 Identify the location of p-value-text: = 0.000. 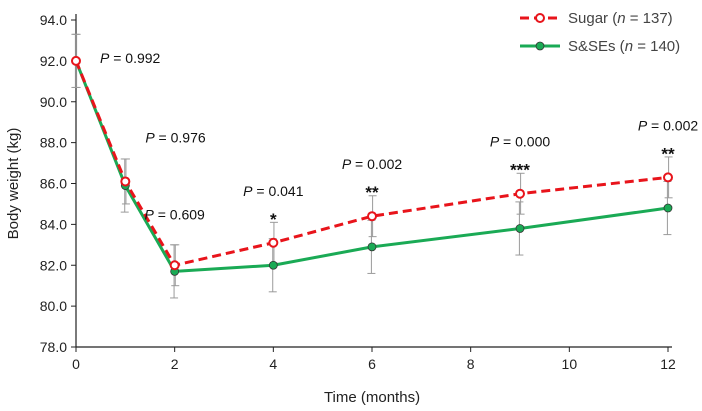
(524, 142).